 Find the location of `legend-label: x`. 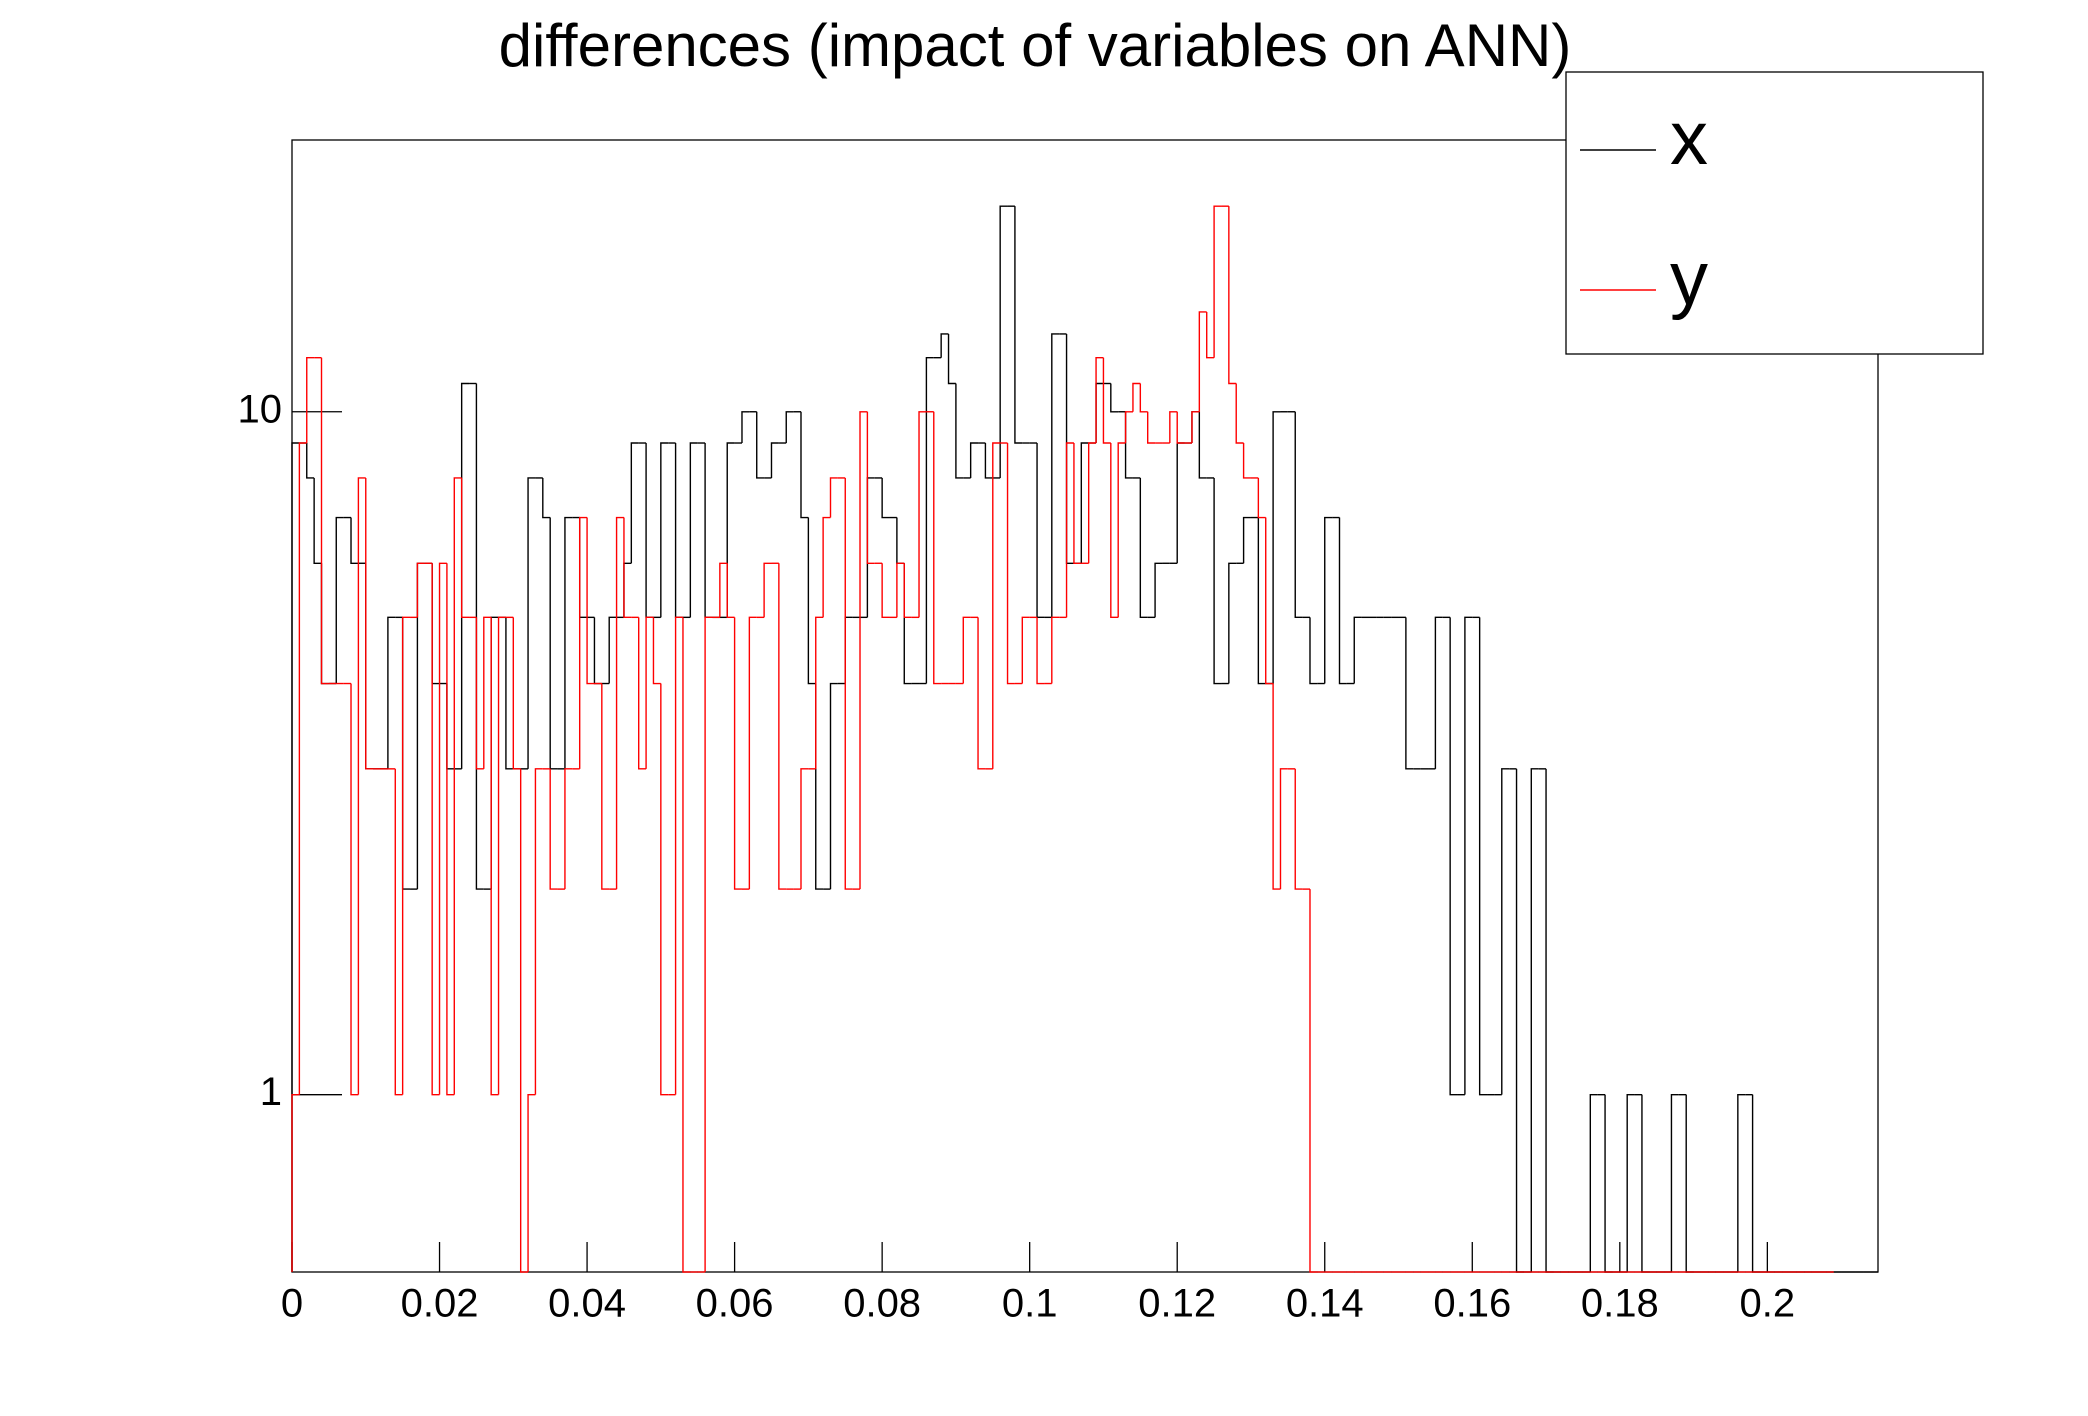

legend-label: x is located at coordinates (1689, 138).